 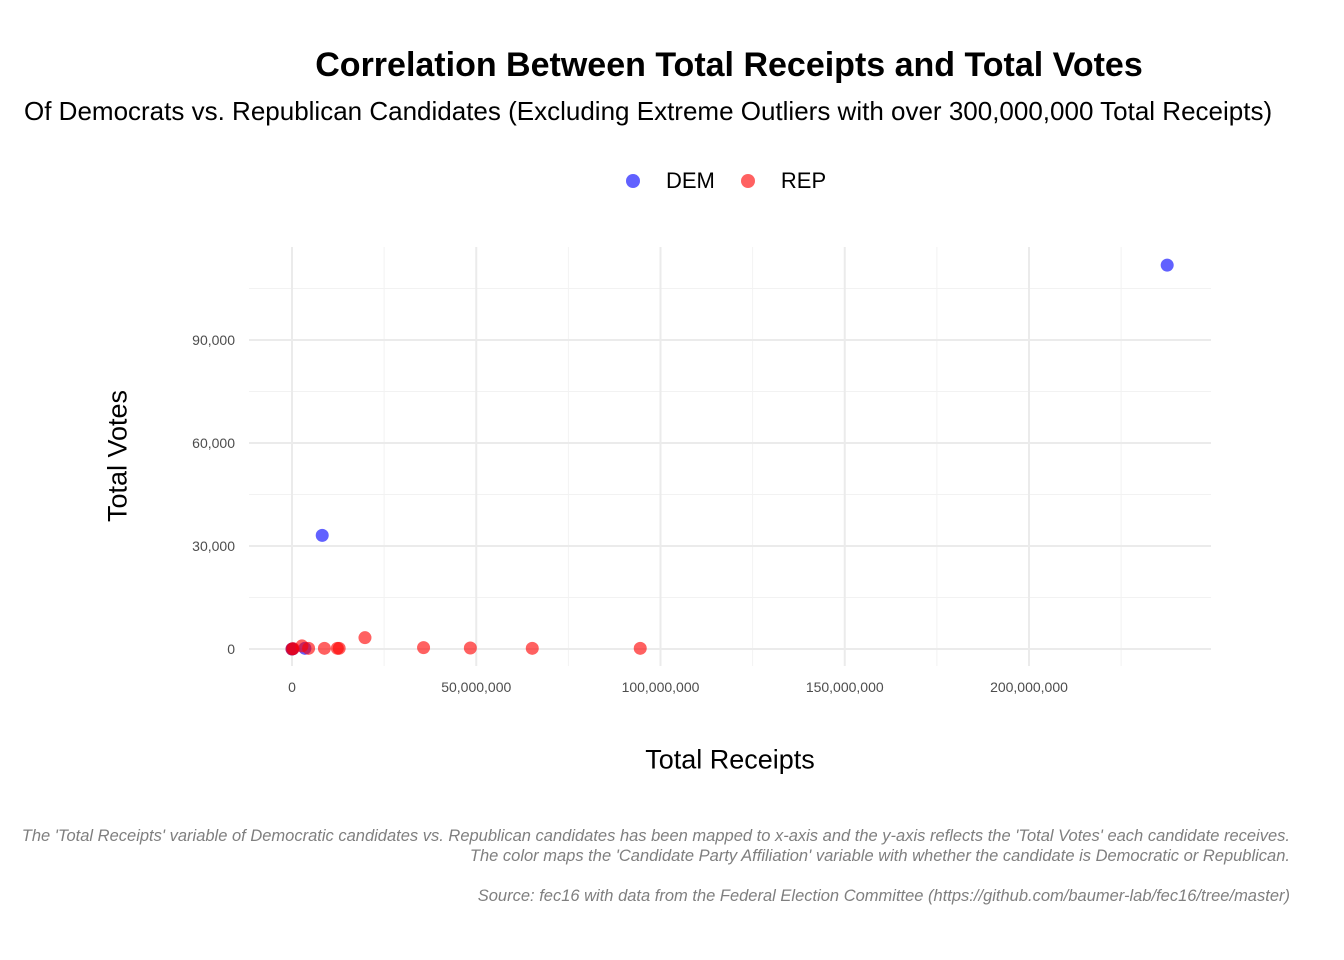 What do you see at coordinates (231, 649) in the screenshot?
I see `y-tick-label: 0` at bounding box center [231, 649].